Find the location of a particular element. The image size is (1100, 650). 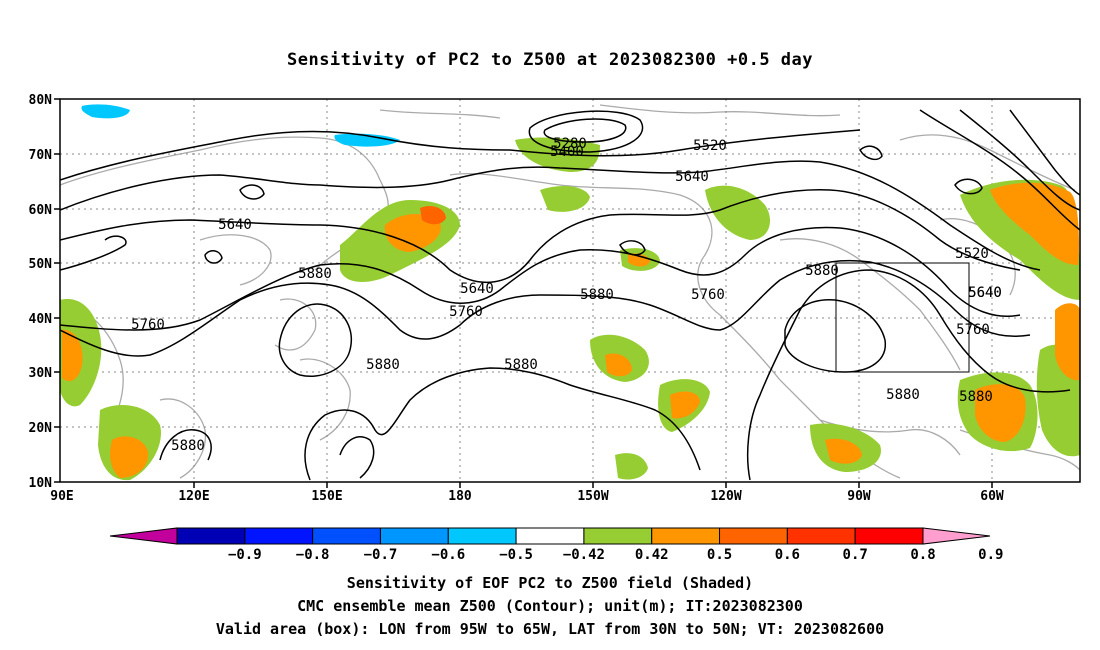

lon-tick-label: 90E is located at coordinates (61, 496).